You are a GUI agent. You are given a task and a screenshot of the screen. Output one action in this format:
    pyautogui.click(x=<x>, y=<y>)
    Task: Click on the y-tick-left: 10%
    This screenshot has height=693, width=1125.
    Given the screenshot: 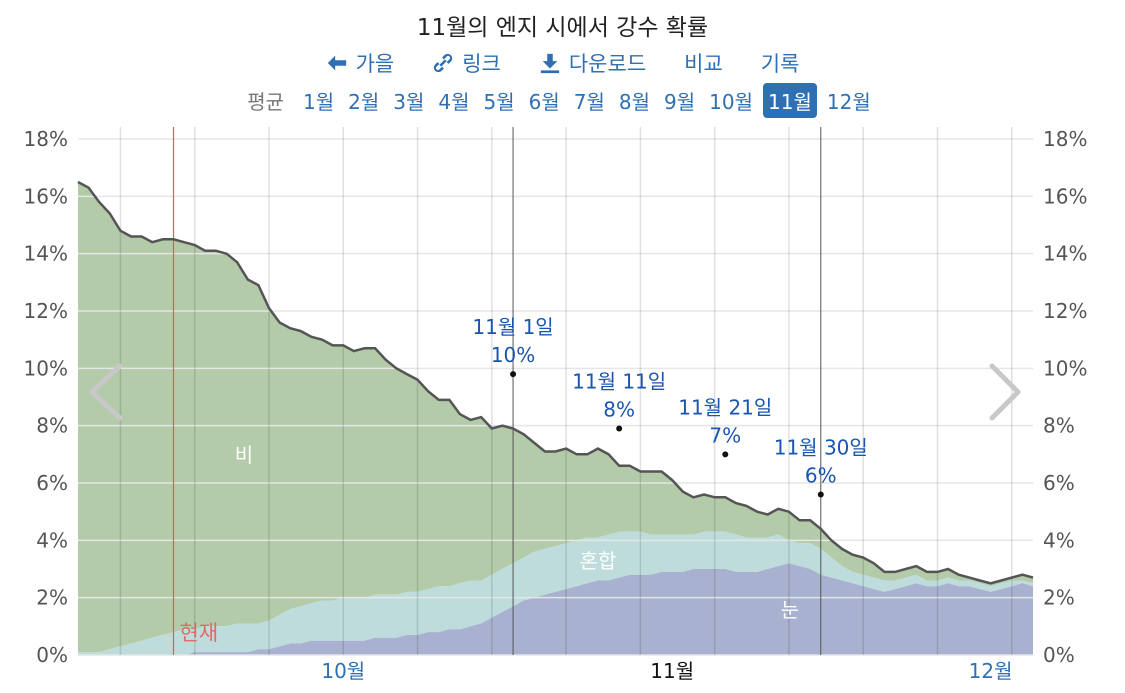 What is the action you would take?
    pyautogui.click(x=46, y=368)
    